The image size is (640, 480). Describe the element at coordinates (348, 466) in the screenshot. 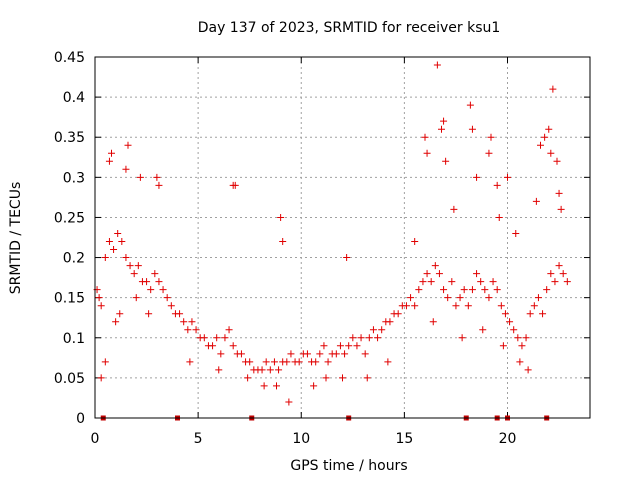

I see `x-axis-label: GPS time / hours` at that location.